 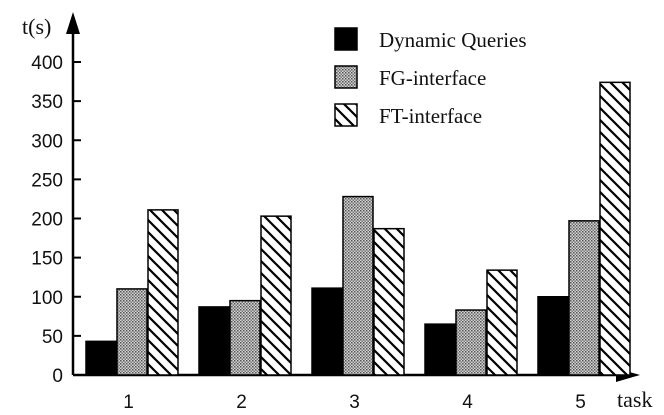 I want to click on y-tick-label: 150, so click(x=47, y=259).